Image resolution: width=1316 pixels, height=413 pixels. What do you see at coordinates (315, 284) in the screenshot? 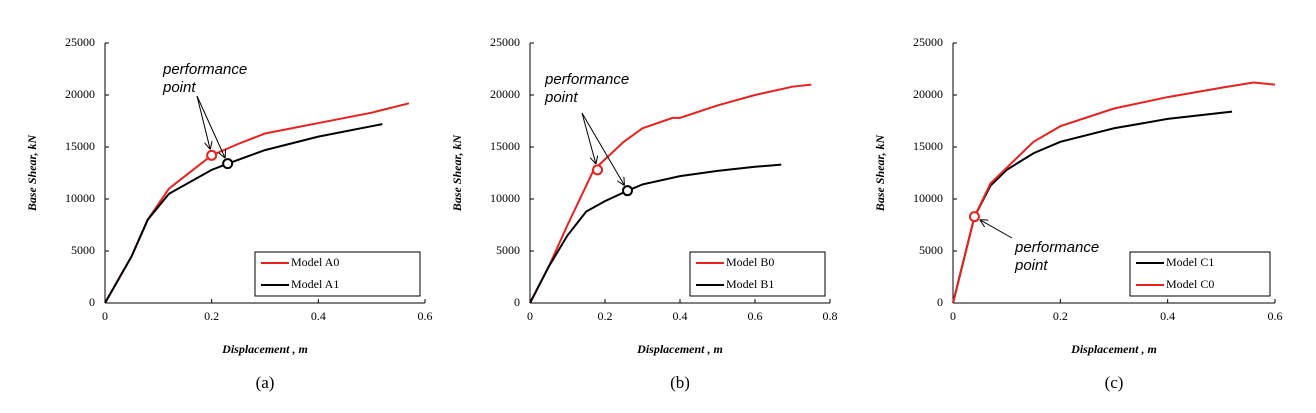
I see `legend-label: Model A1` at bounding box center [315, 284].